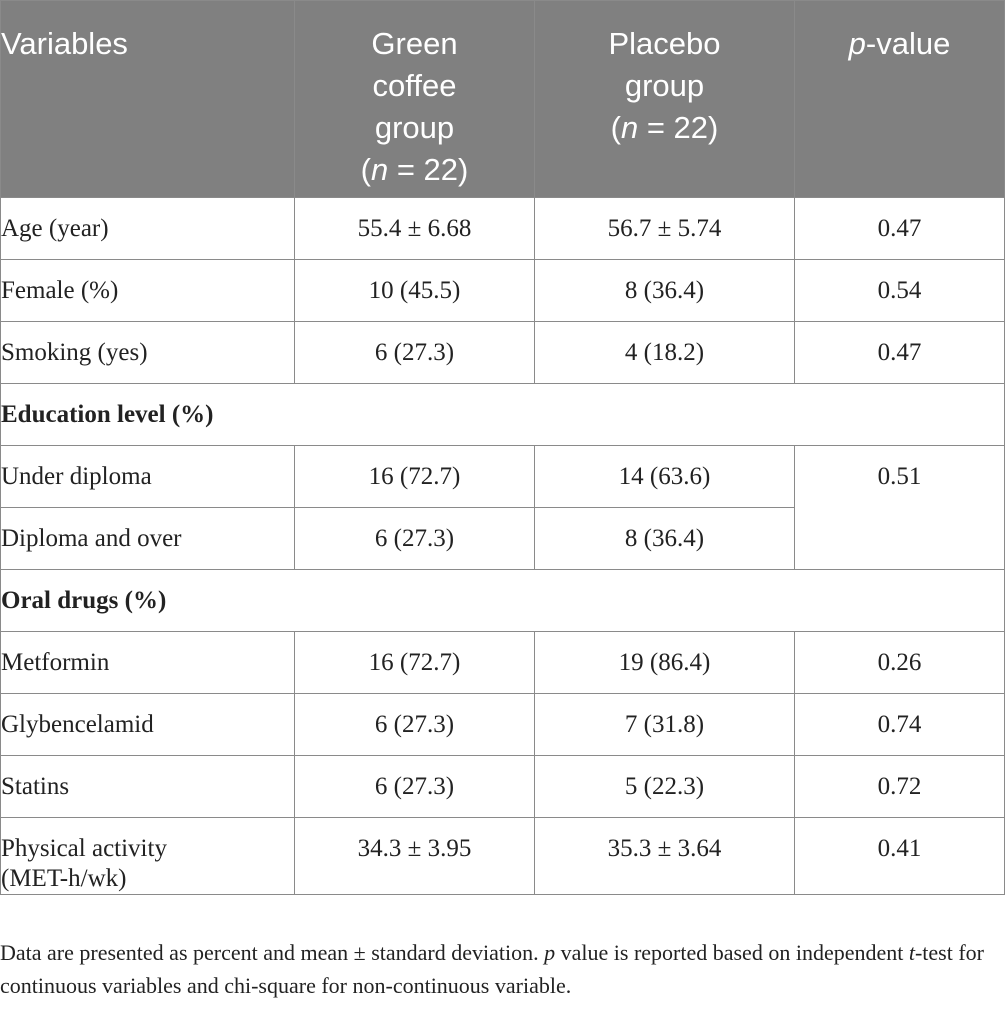  What do you see at coordinates (414, 856) in the screenshot?
I see `green-coffee-value: 34.3 ± 3.95` at bounding box center [414, 856].